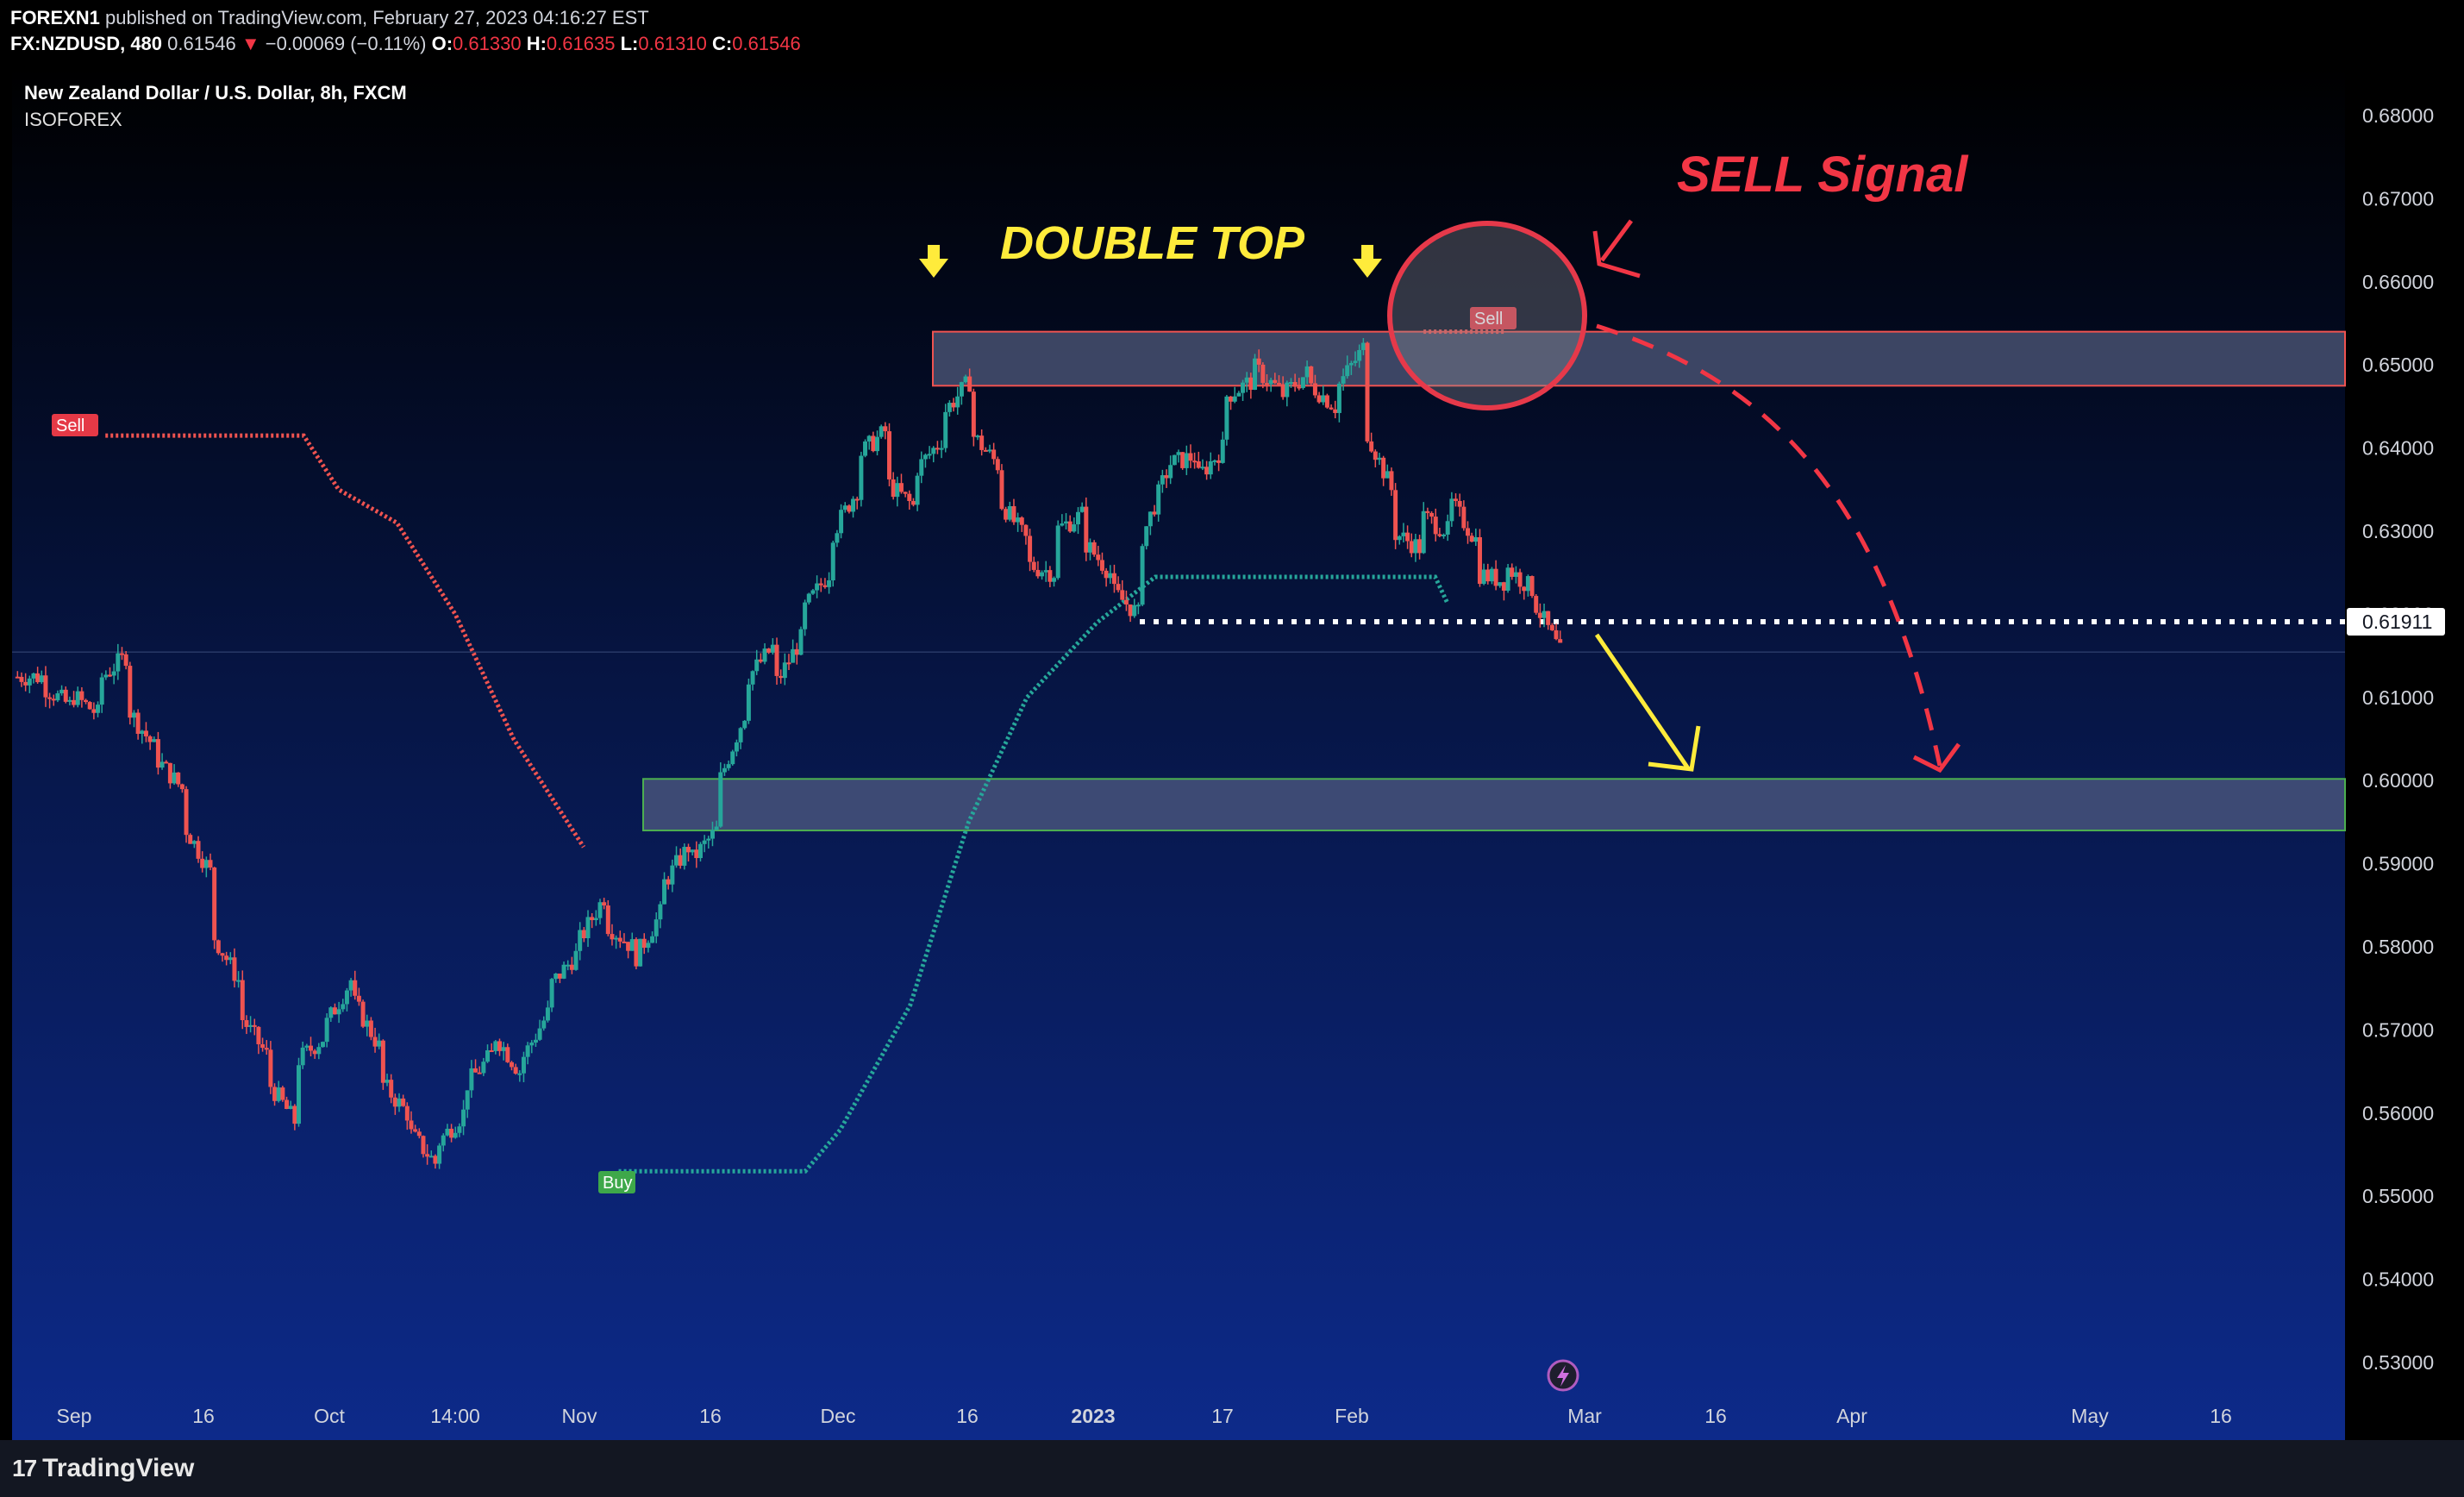  I want to click on down-arrow-icon, so click(1367, 261).